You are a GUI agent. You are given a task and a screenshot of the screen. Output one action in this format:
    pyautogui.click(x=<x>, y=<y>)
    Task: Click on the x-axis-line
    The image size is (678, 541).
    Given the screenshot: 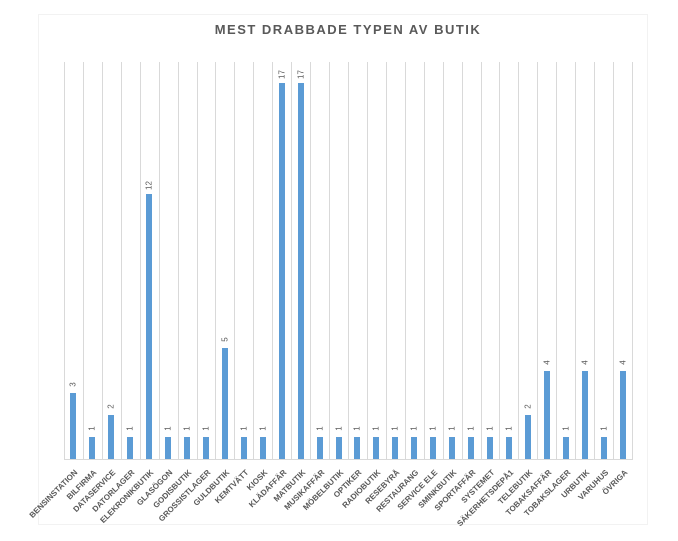 What is the action you would take?
    pyautogui.click(x=348, y=459)
    